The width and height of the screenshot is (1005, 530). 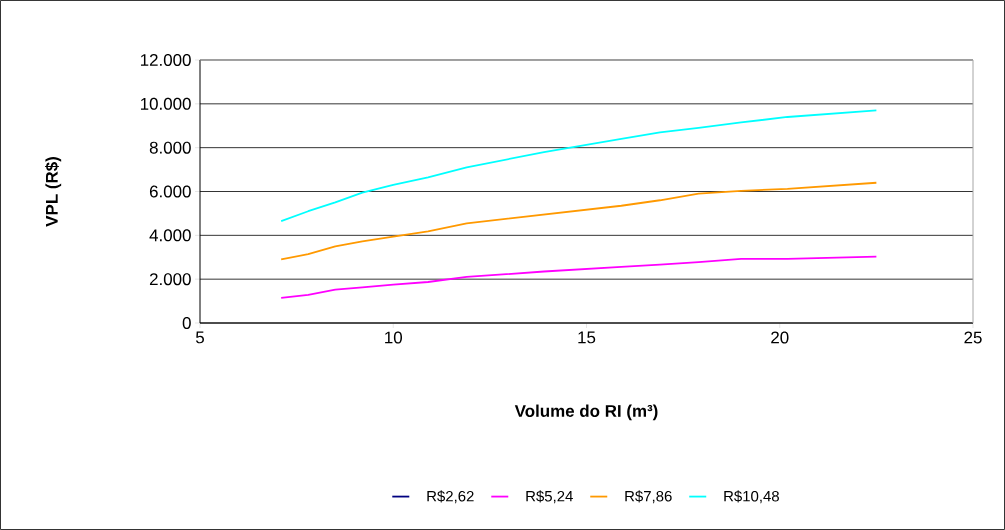 I want to click on y-tick-label: 10.000, so click(x=165, y=103).